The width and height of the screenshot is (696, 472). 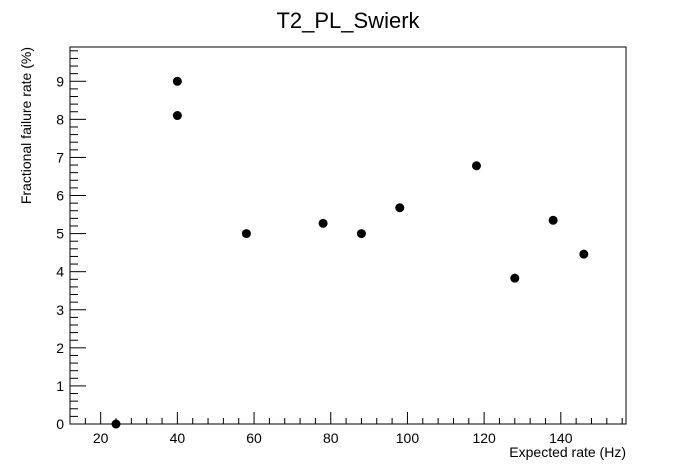 What do you see at coordinates (346, 429) in the screenshot?
I see `x-axis: 20 40 60 80 100 120 140` at bounding box center [346, 429].